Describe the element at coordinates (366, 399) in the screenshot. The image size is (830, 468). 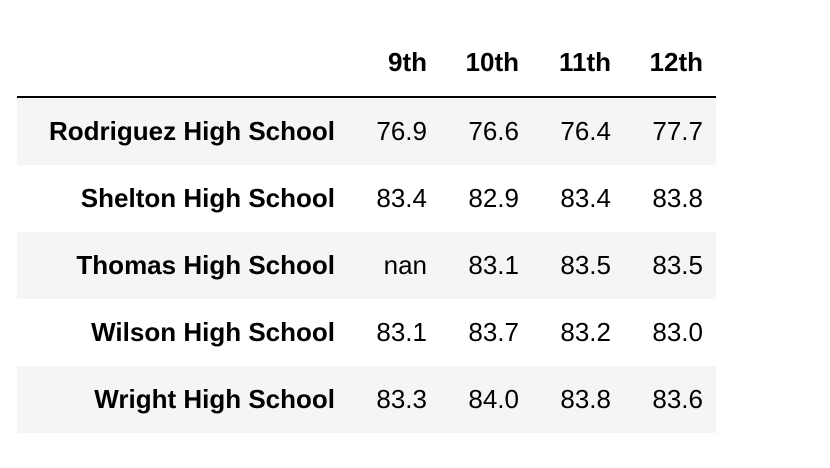
I see `table-row: Wright High School 83.3 84.0 83.8 83.6` at that location.